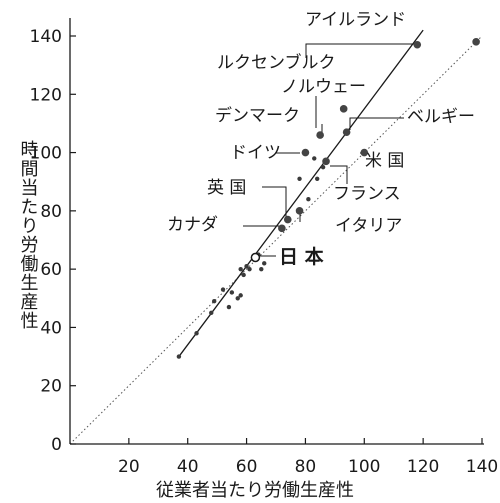 The height and width of the screenshot is (503, 500). I want to click on y-tick-label: 120, so click(46, 95).